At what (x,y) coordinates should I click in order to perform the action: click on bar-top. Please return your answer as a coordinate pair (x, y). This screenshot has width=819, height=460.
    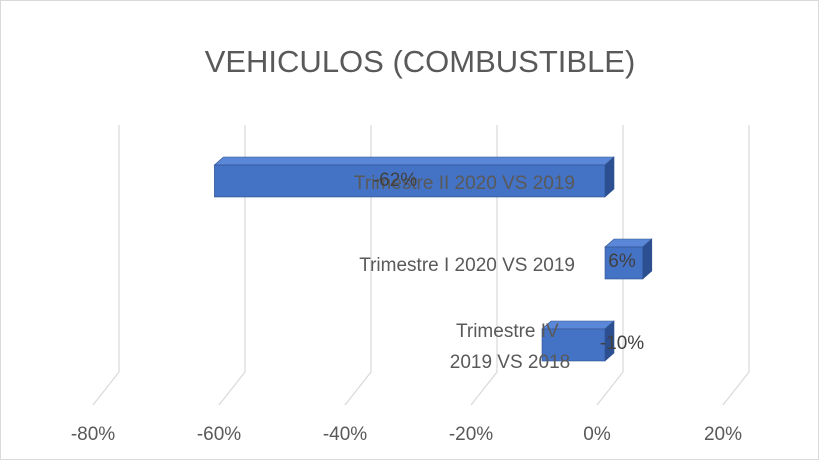
    Looking at the image, I should click on (414, 161).